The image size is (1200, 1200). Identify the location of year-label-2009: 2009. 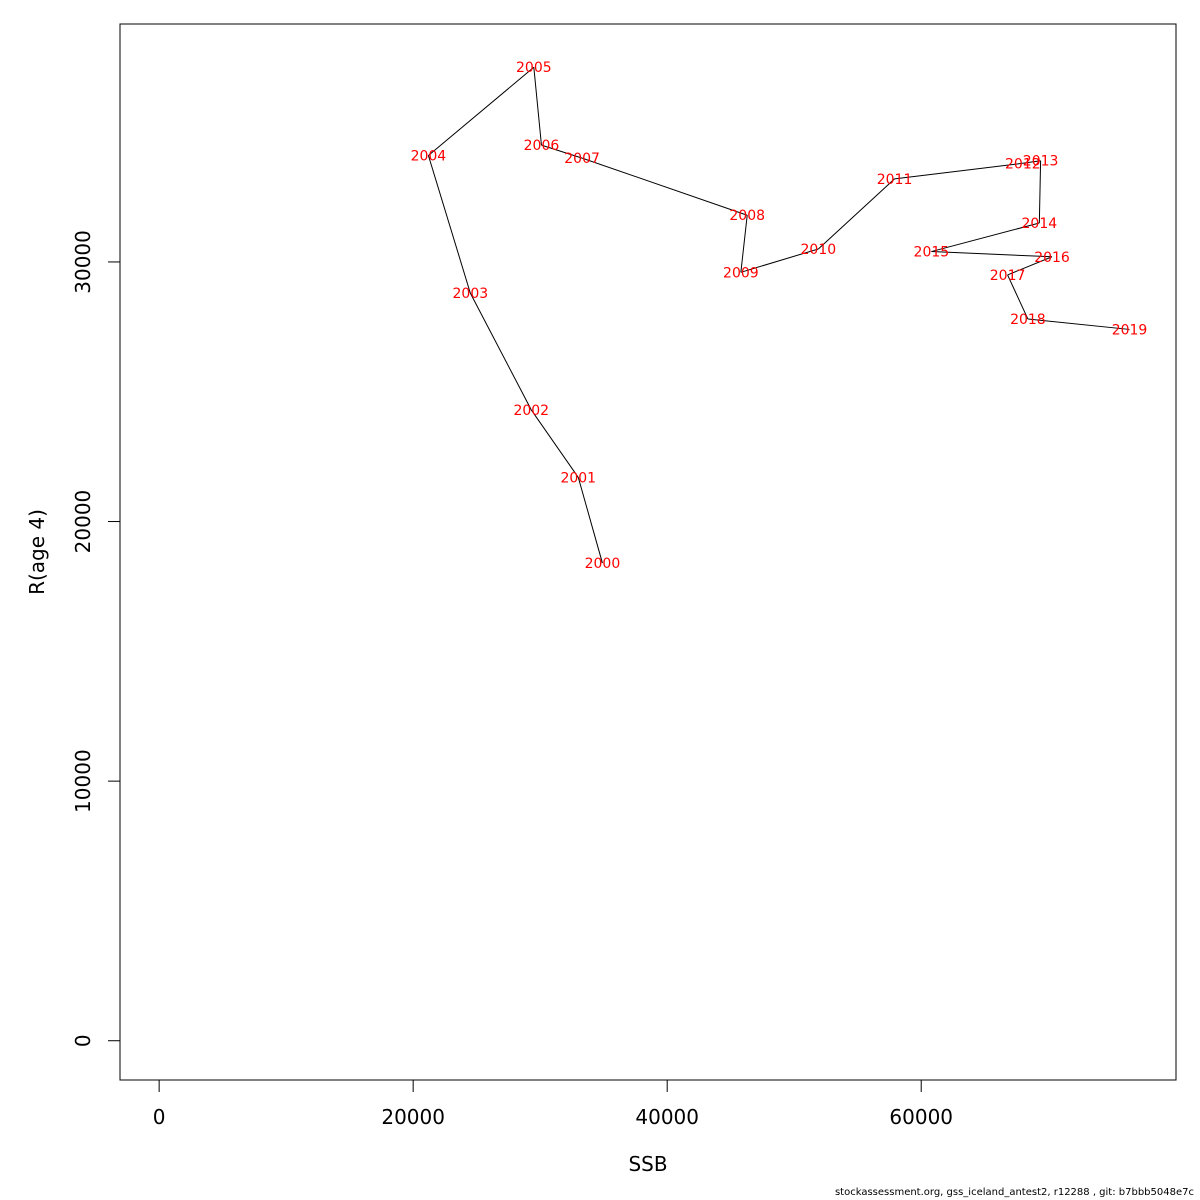
(741, 273).